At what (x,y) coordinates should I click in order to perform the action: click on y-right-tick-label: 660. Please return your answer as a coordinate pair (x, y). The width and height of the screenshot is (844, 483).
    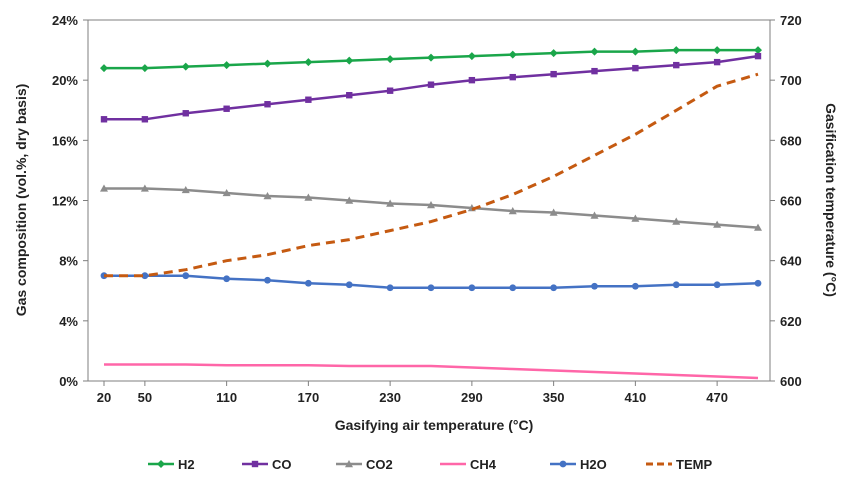
    Looking at the image, I should click on (791, 201).